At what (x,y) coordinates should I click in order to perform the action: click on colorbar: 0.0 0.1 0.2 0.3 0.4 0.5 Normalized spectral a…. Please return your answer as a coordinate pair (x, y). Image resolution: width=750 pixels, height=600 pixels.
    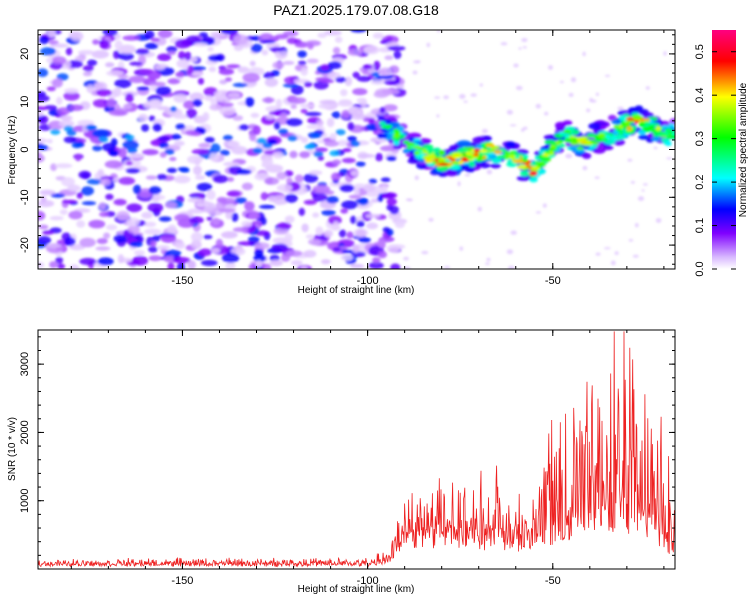
    Looking at the image, I should click on (721, 153).